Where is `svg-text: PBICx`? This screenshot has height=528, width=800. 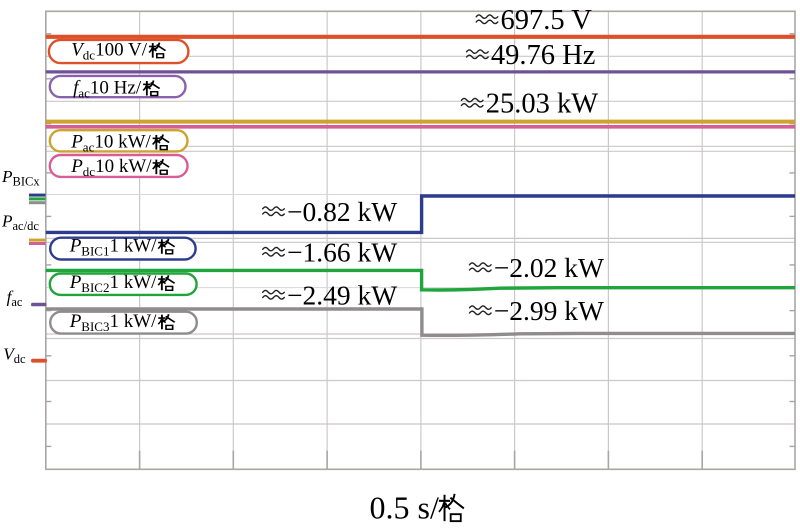 svg-text: PBICx is located at coordinates (20, 178).